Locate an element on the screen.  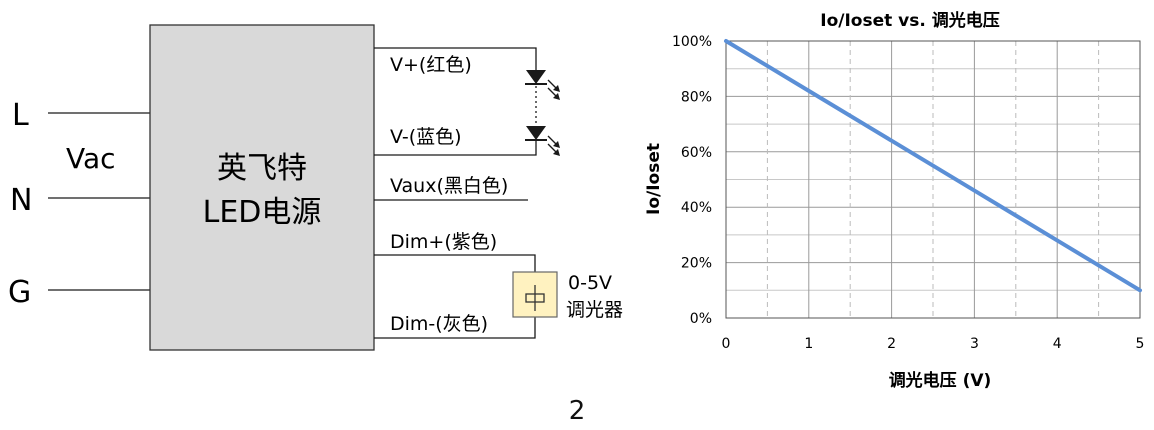
x-tick-label: 1 is located at coordinates (808, 344).